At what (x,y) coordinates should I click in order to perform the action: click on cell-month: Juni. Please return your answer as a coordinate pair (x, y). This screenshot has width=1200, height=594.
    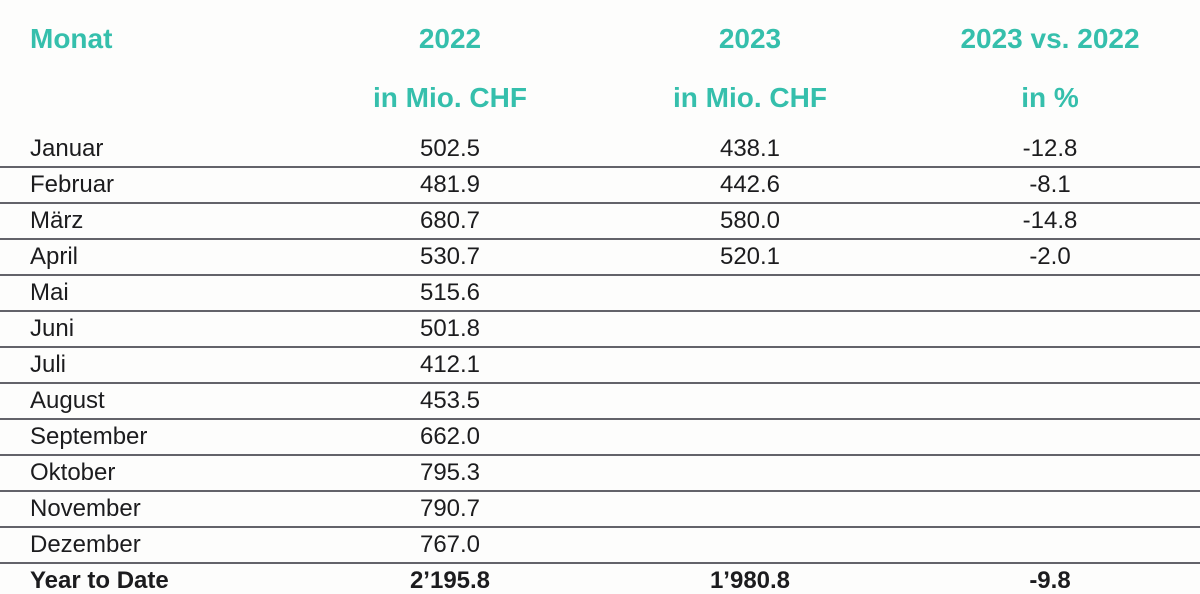
    Looking at the image, I should click on (52, 328).